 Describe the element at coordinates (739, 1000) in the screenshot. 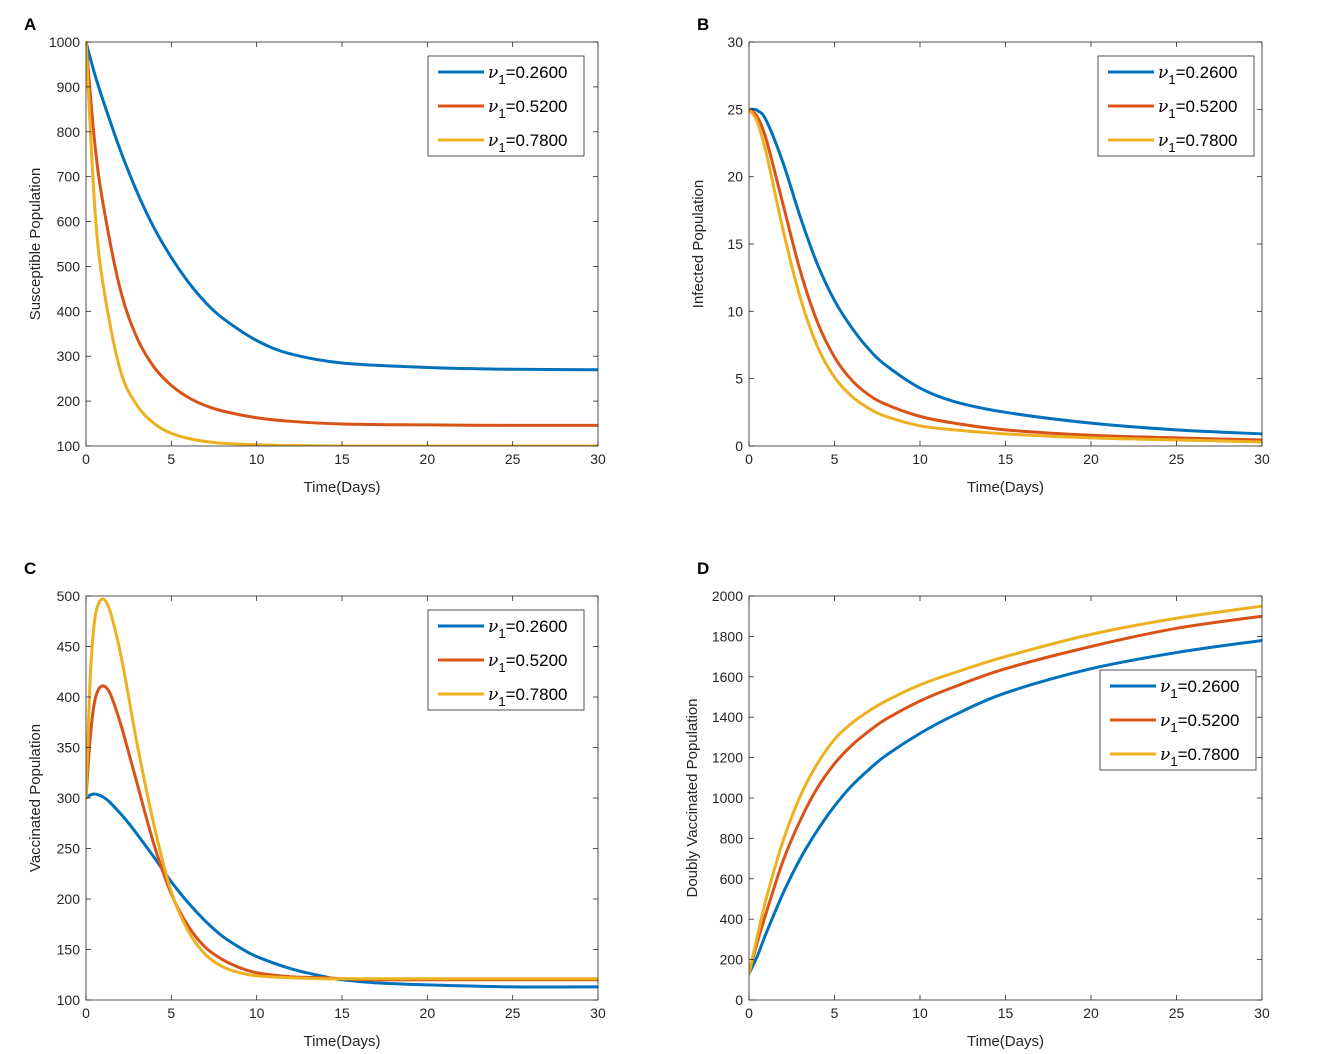

I see `y-tick-label: 0` at that location.